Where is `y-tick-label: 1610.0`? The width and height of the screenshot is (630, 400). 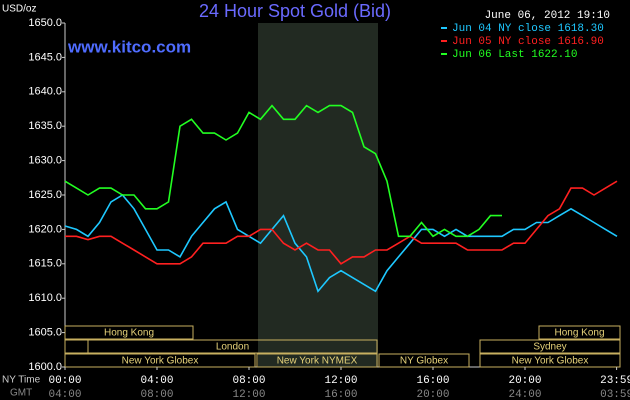 y-tick-label: 1610.0 is located at coordinates (45, 298).